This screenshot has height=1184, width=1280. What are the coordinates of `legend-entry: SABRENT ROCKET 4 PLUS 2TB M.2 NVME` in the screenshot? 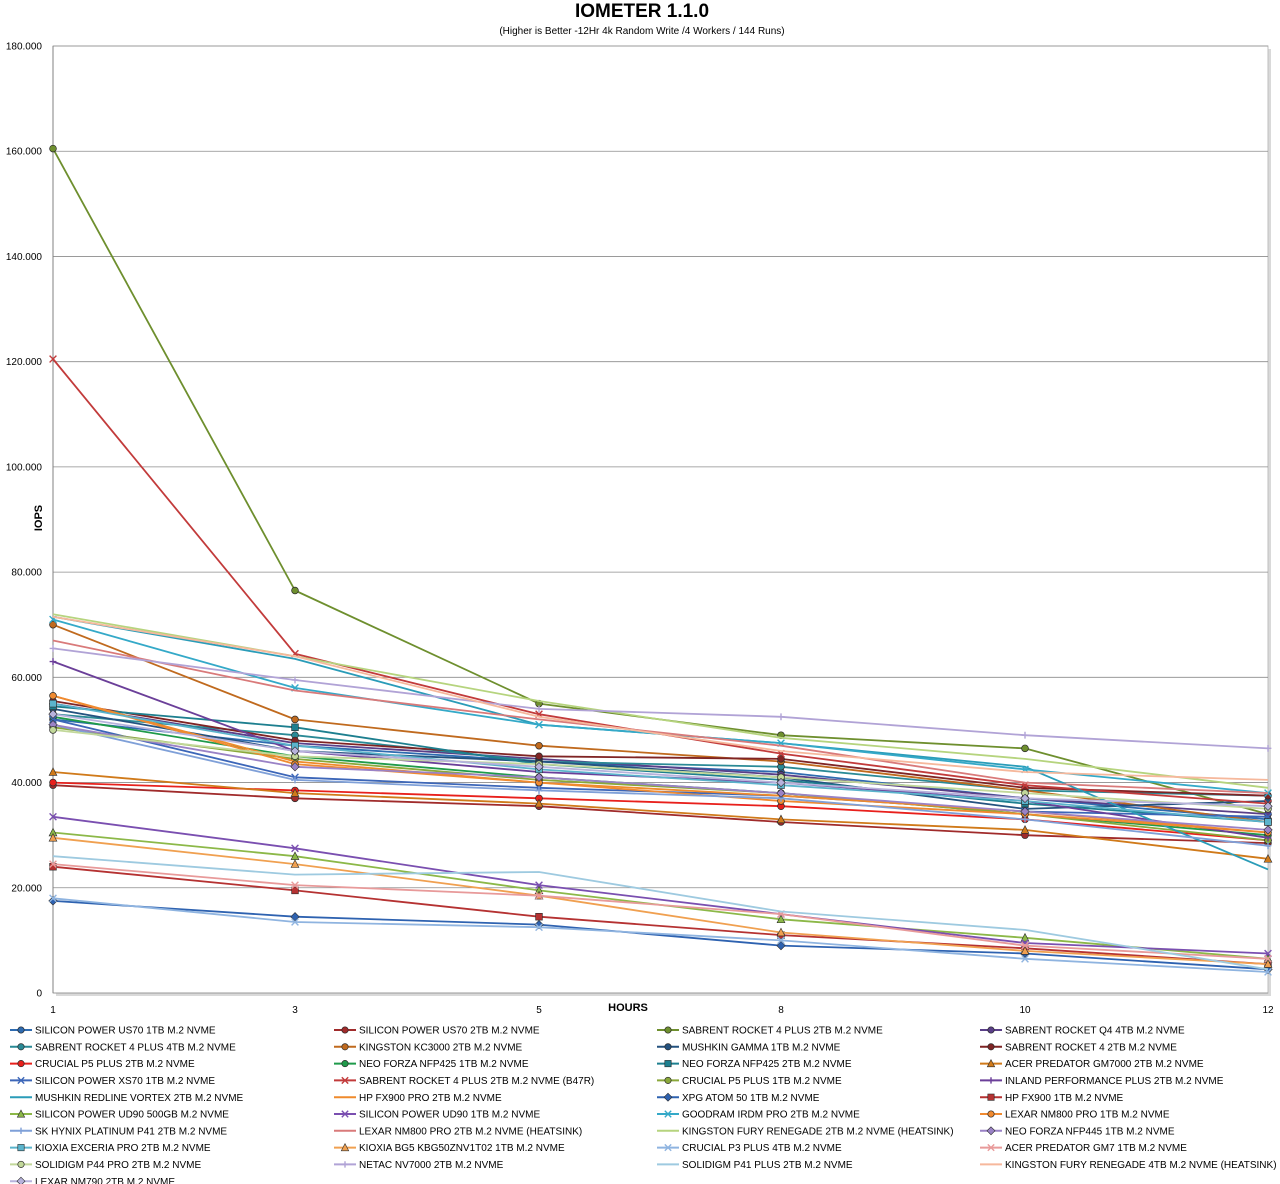 It's located at (770, 1031).